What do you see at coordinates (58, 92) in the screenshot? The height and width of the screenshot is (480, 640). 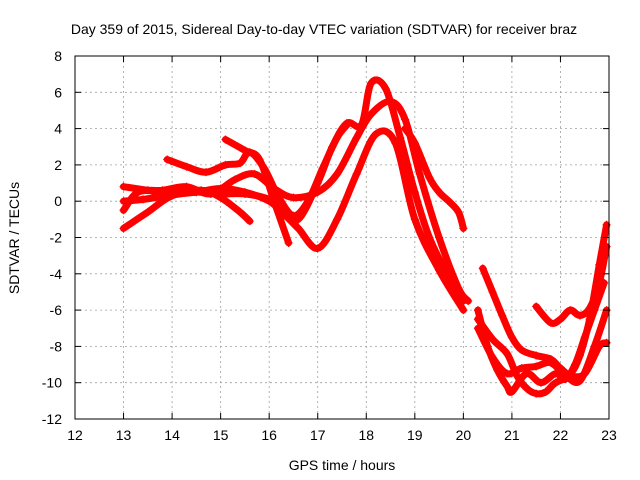 I see `y-tick-label: 6` at bounding box center [58, 92].